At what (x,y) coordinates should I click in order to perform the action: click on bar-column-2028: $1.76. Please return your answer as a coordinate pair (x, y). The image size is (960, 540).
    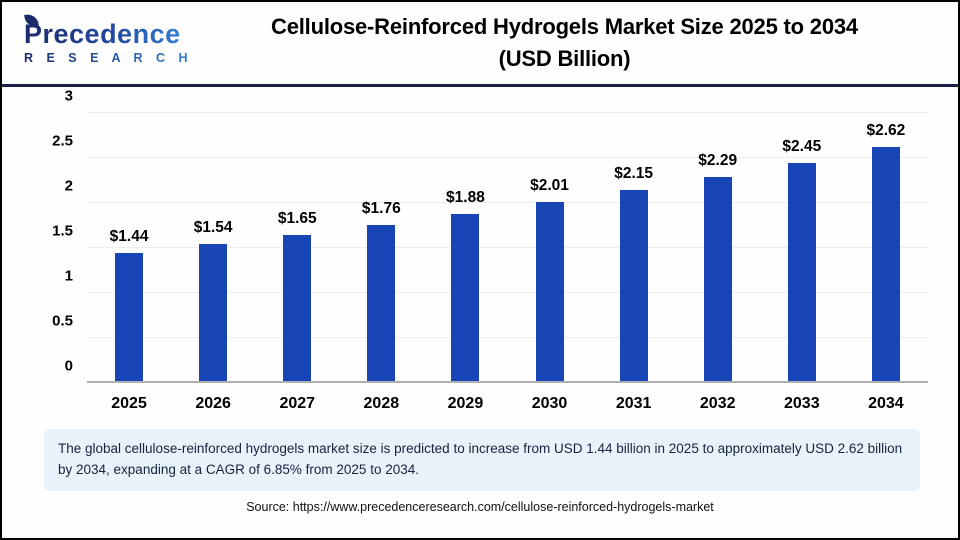
    Looking at the image, I should click on (381, 248).